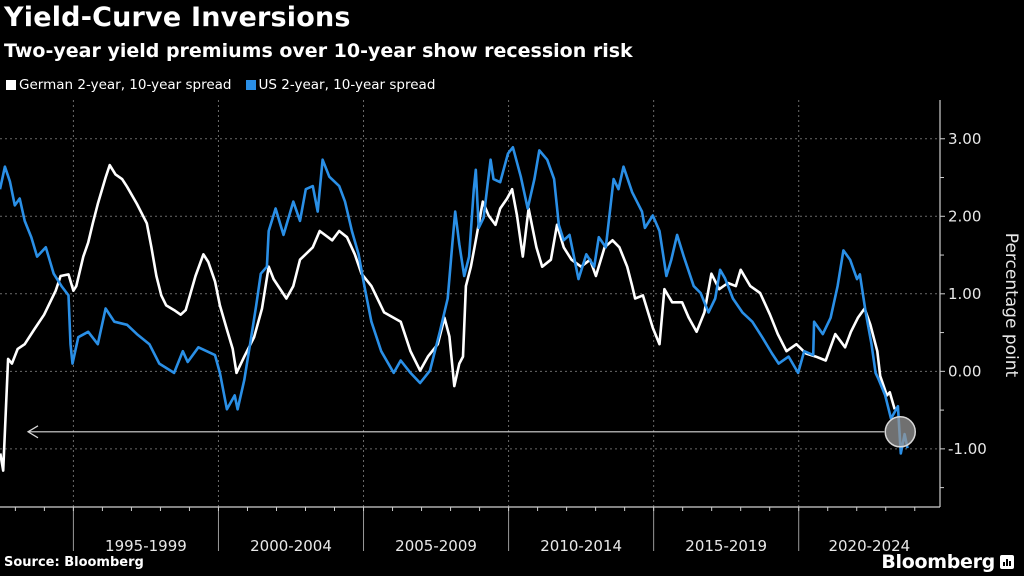 Image resolution: width=1024 pixels, height=576 pixels. Describe the element at coordinates (869, 546) in the screenshot. I see `x-tick-label: 2020-2024` at that location.